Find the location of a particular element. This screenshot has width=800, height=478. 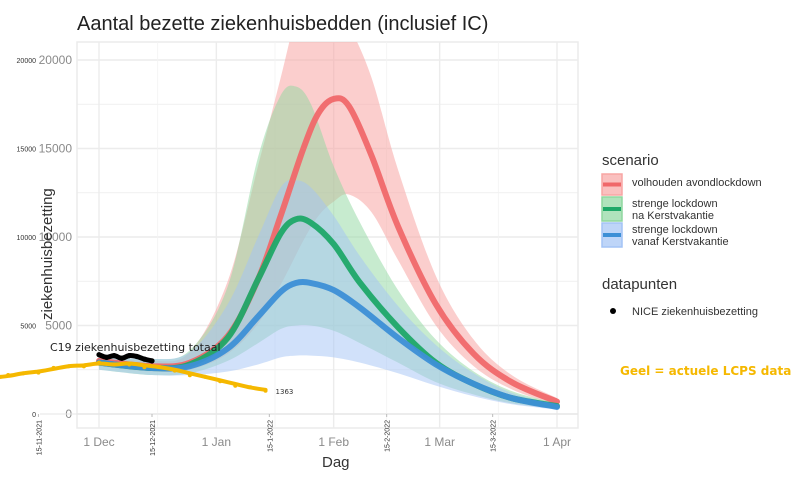

x-tick-label-overlay: 15-12-2021 is located at coordinates (153, 438).